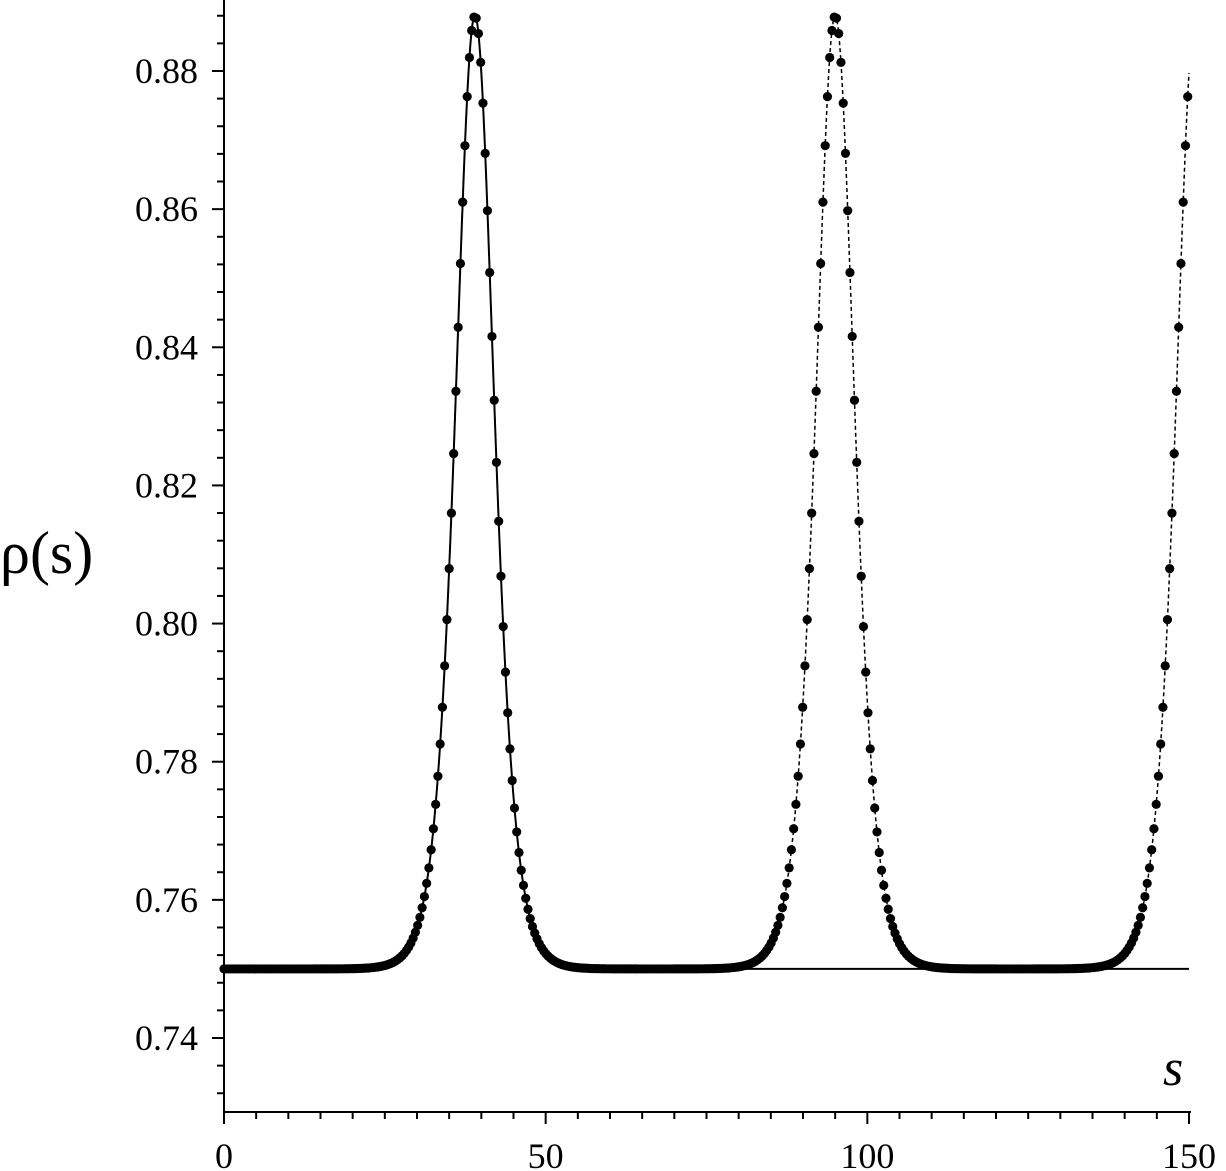 This screenshot has height=1171, width=1226. Describe the element at coordinates (166, 1038) in the screenshot. I see `y-tick-label: 0.74` at that location.